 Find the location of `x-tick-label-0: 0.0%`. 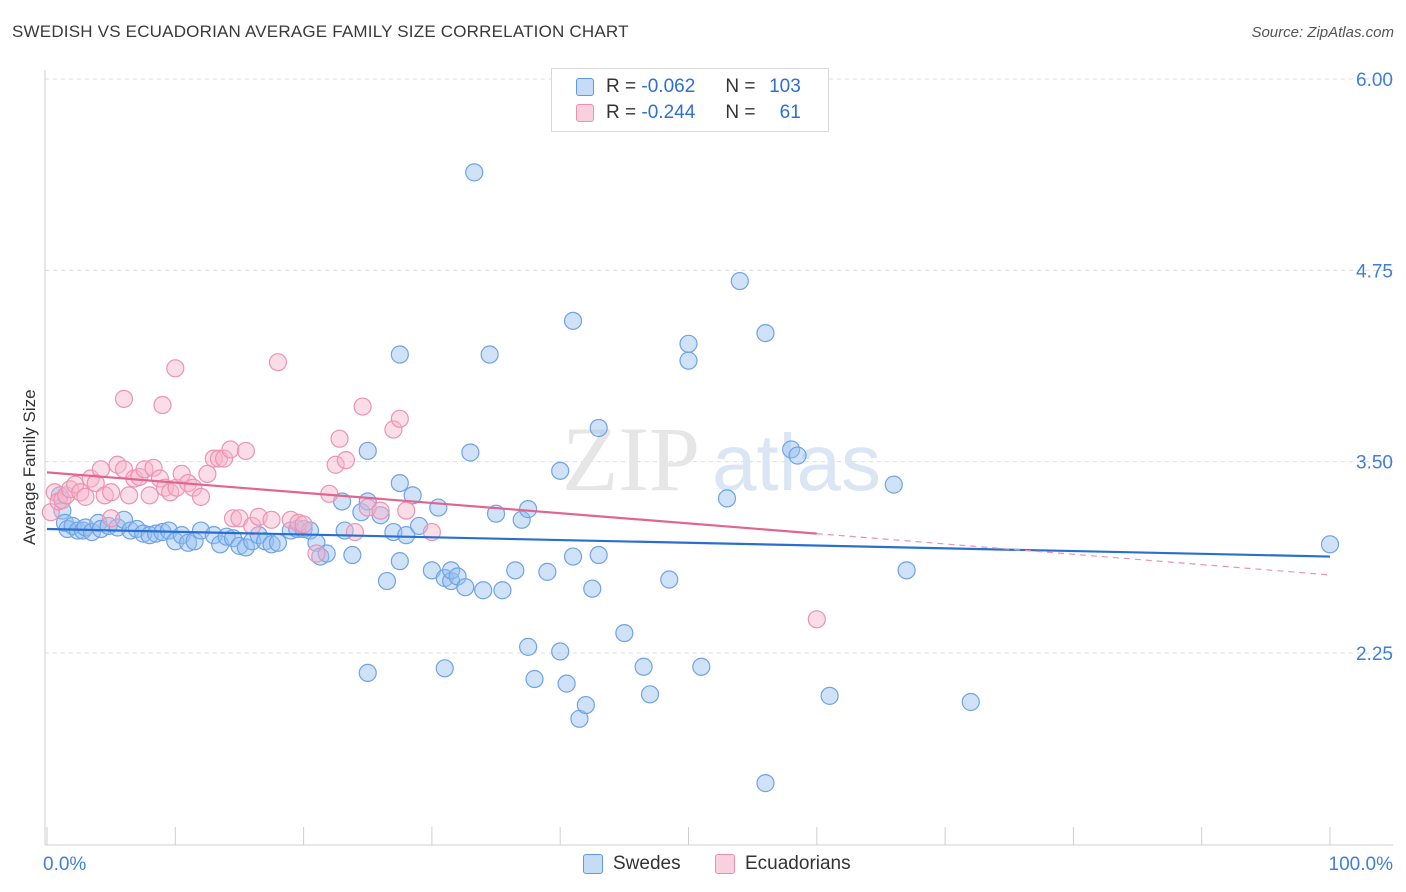

x-tick-label-0: 0.0% is located at coordinates (64, 864).